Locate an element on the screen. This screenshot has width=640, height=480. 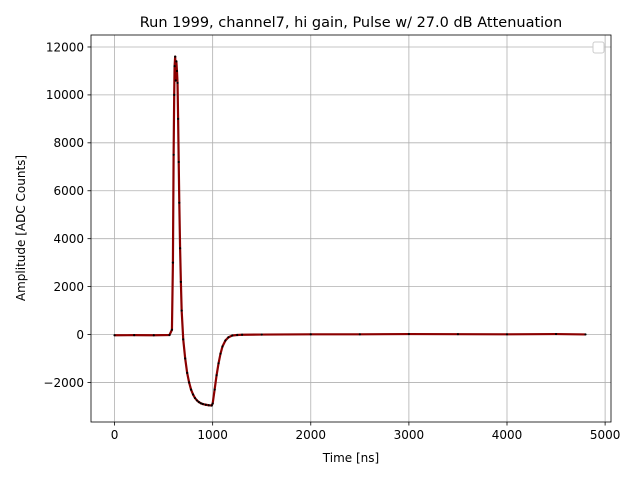
y-tick-label: 10000 is located at coordinates (65, 95).